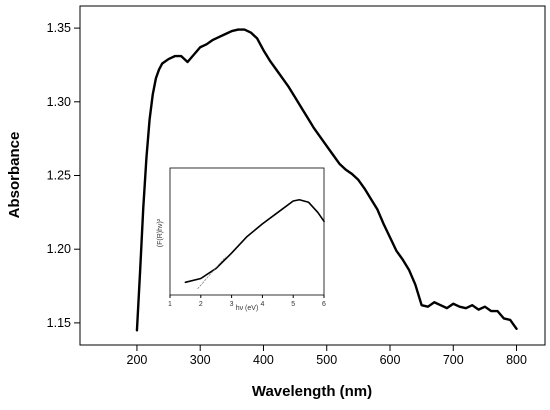 The height and width of the screenshot is (410, 550). I want to click on x-tick-label: 400, so click(263, 360).